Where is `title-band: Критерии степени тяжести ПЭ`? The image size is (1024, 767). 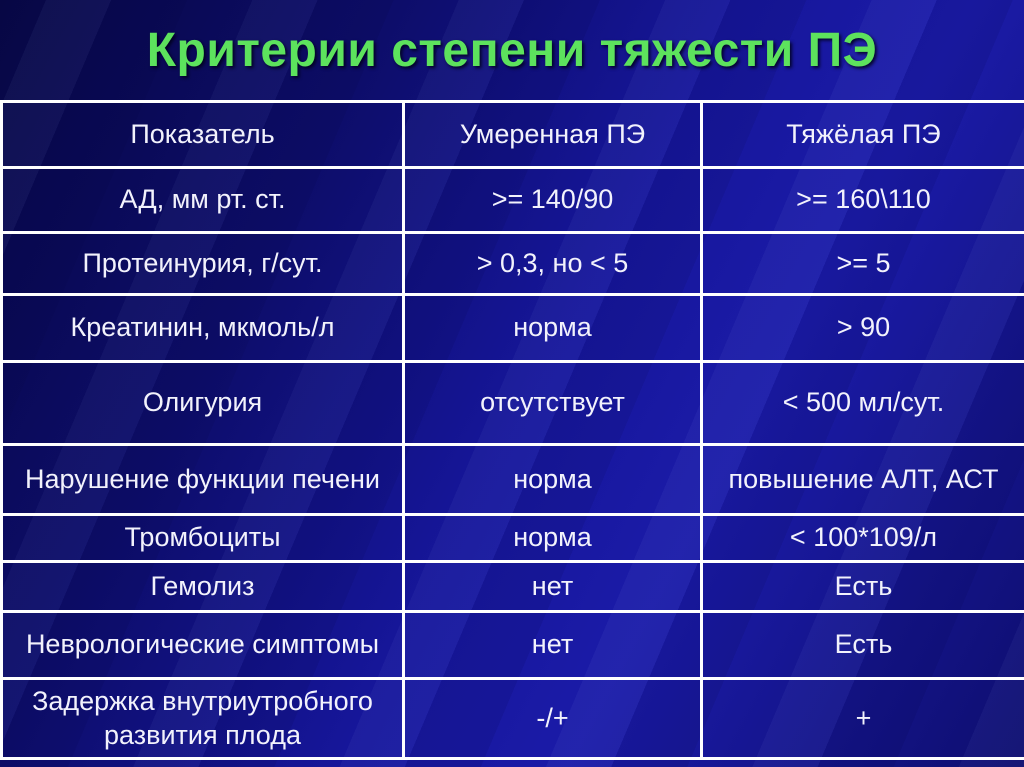 title-band: Критерии степени тяжести ПЭ is located at coordinates (512, 50).